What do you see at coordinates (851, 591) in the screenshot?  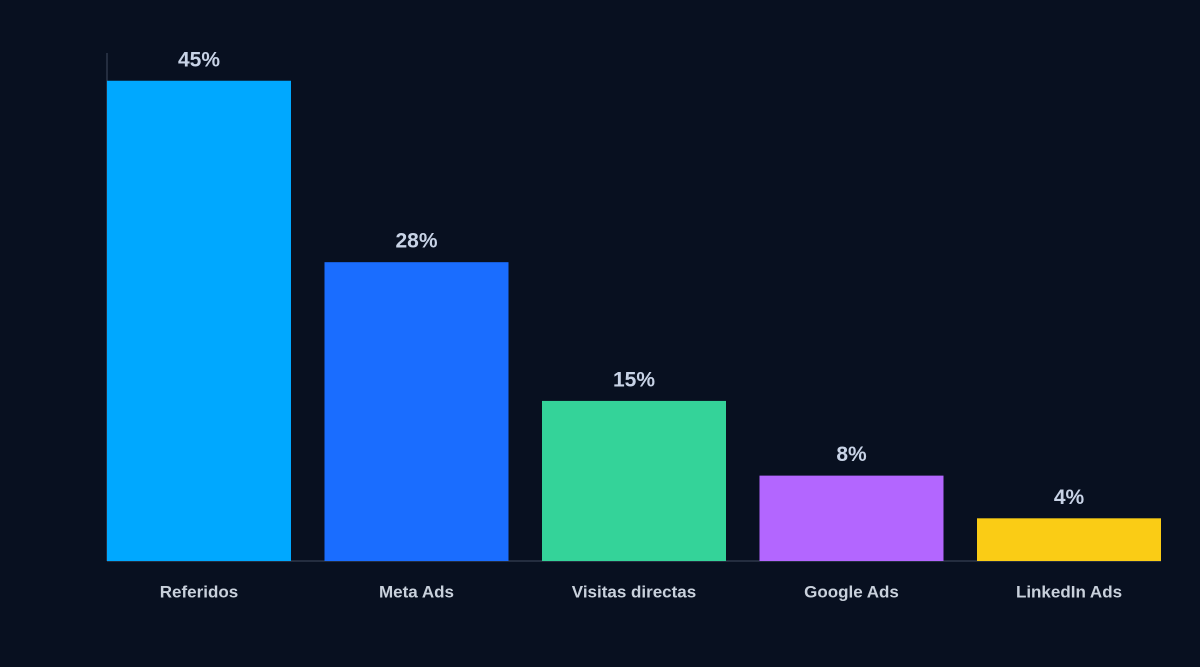 I see `x-tick-label: Google Ads` at bounding box center [851, 591].